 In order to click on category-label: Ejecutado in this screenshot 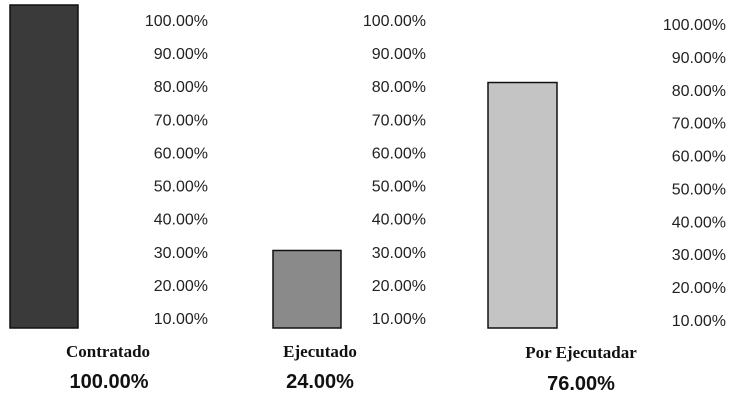, I will do `click(320, 351)`.